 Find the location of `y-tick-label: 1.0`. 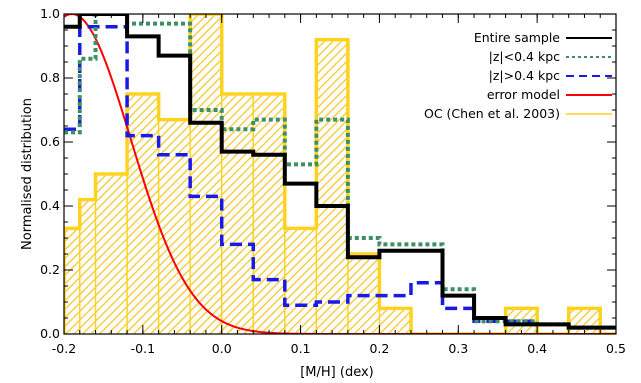

y-tick-label: 1.0 is located at coordinates (50, 13).